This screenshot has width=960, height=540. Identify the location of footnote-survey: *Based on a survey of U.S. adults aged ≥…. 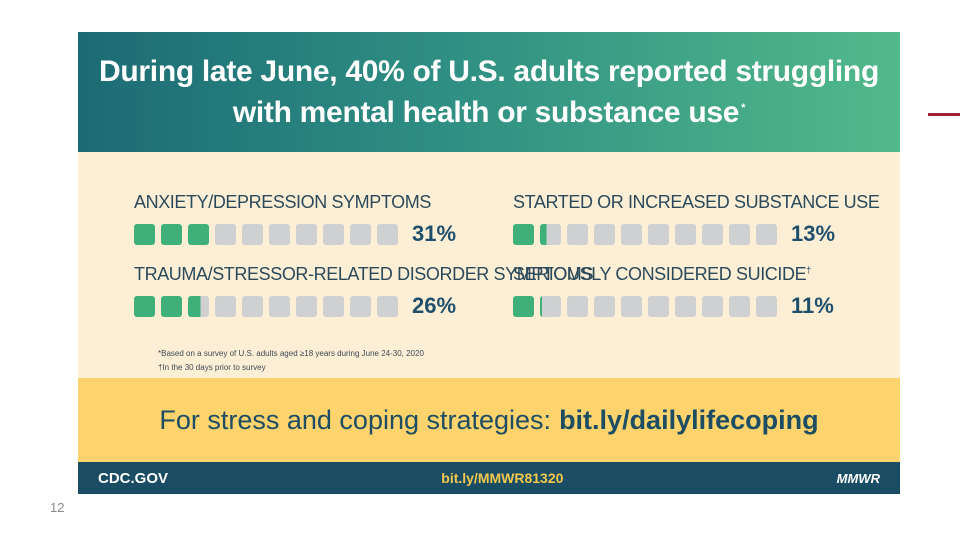
(291, 353).